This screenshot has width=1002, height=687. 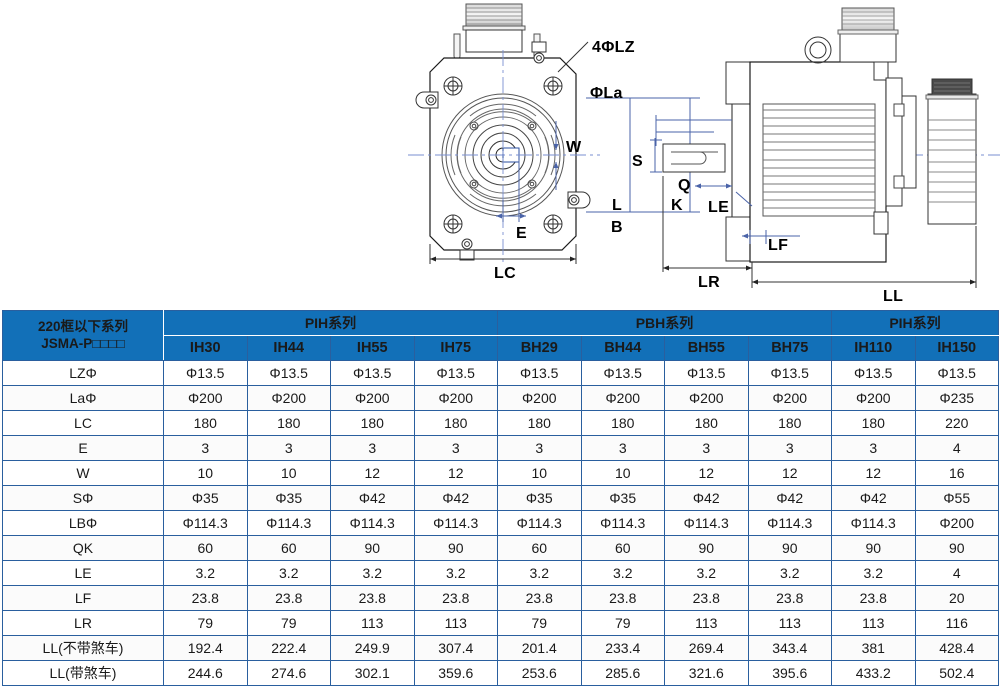 What do you see at coordinates (372, 673) in the screenshot?
I see `table-cell: 302.1` at bounding box center [372, 673].